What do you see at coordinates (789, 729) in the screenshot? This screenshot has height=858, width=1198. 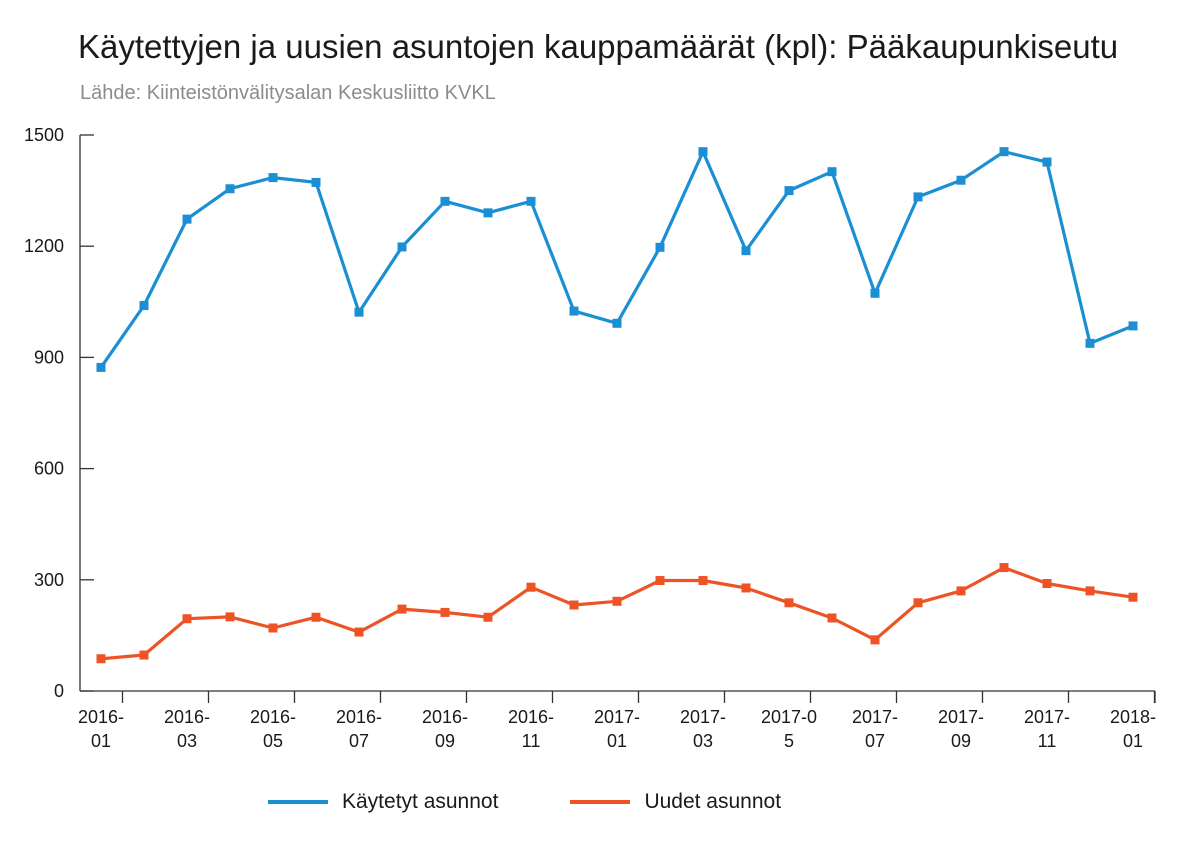 I see `x-tick-label: 2017-0 5` at bounding box center [789, 729].